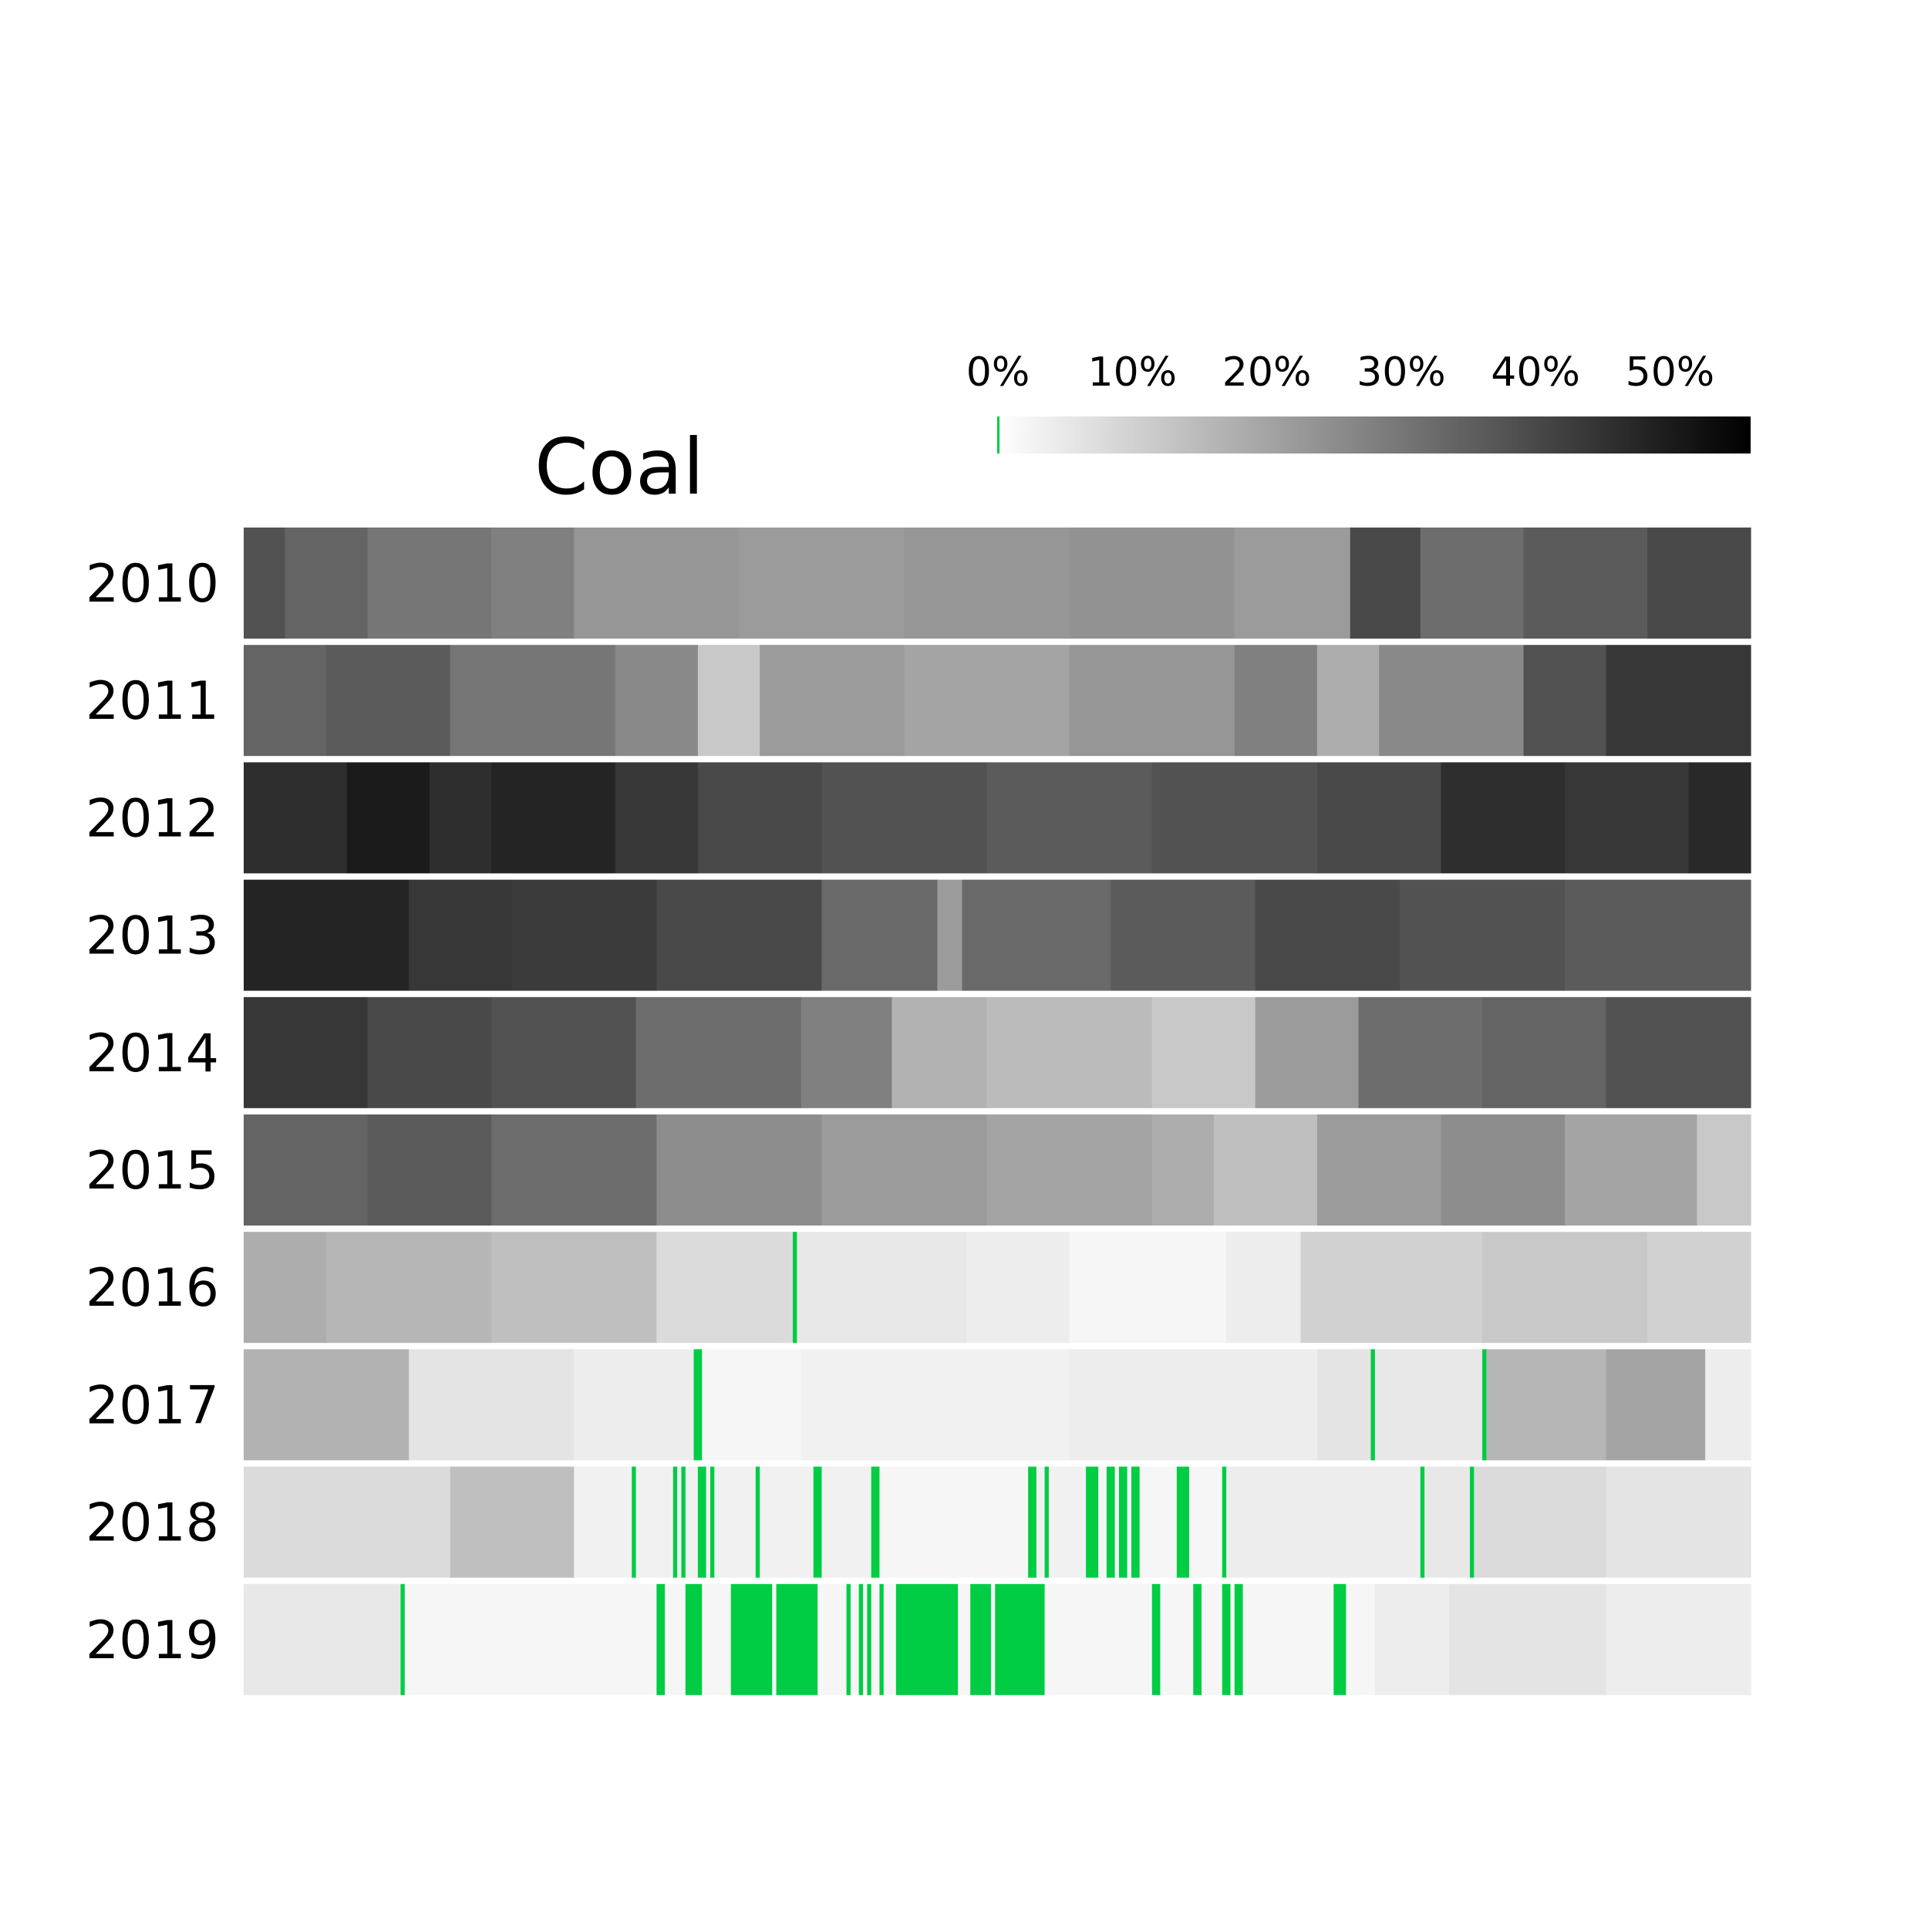 The image size is (1928, 1932). Describe the element at coordinates (918, 935) in the screenshot. I see `heatmap-row-2013: 2013` at that location.